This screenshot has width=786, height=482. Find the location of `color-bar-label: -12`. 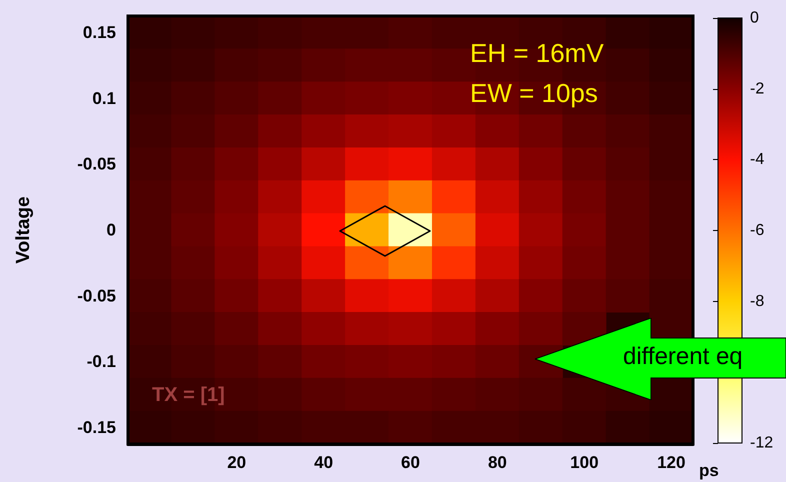

color-bar-label: -12 is located at coordinates (762, 443).